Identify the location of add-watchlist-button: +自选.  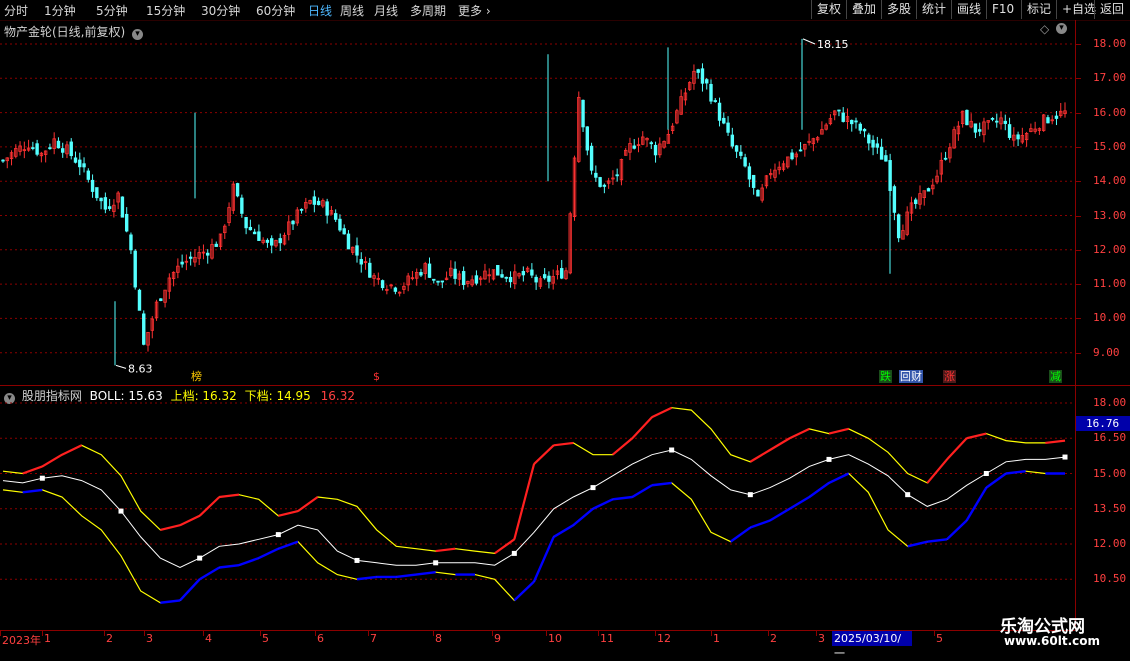
(1078, 9).